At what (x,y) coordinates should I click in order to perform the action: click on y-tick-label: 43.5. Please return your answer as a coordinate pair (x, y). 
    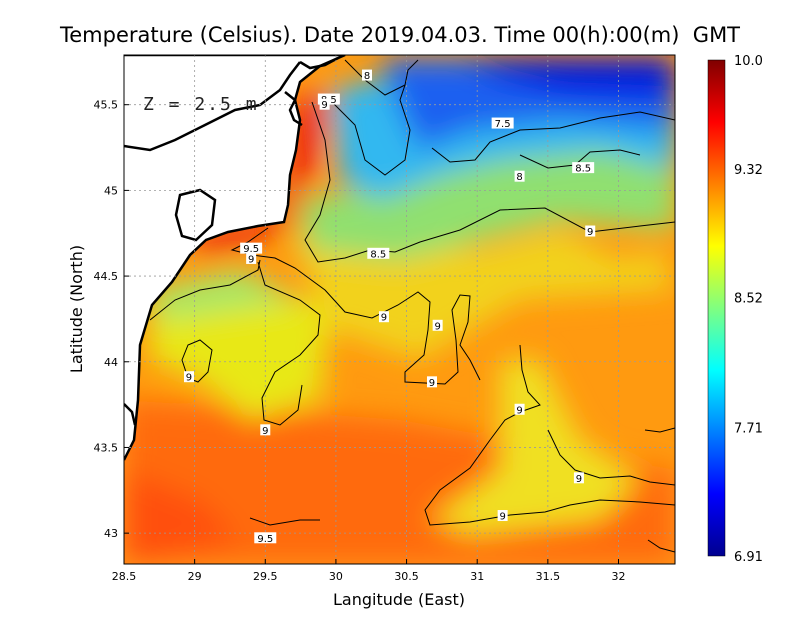
    Looking at the image, I should click on (106, 447).